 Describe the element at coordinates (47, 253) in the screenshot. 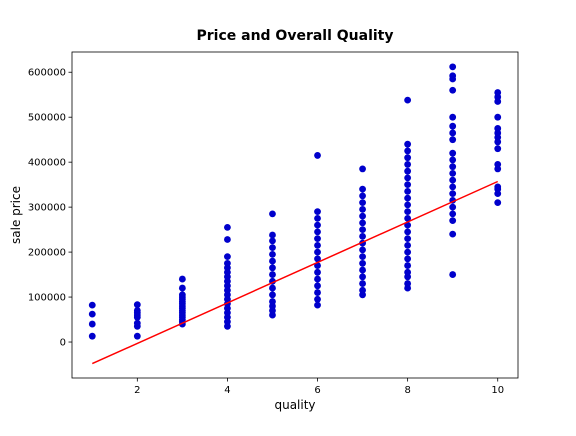

I see `y-tick-label: 200000` at that location.